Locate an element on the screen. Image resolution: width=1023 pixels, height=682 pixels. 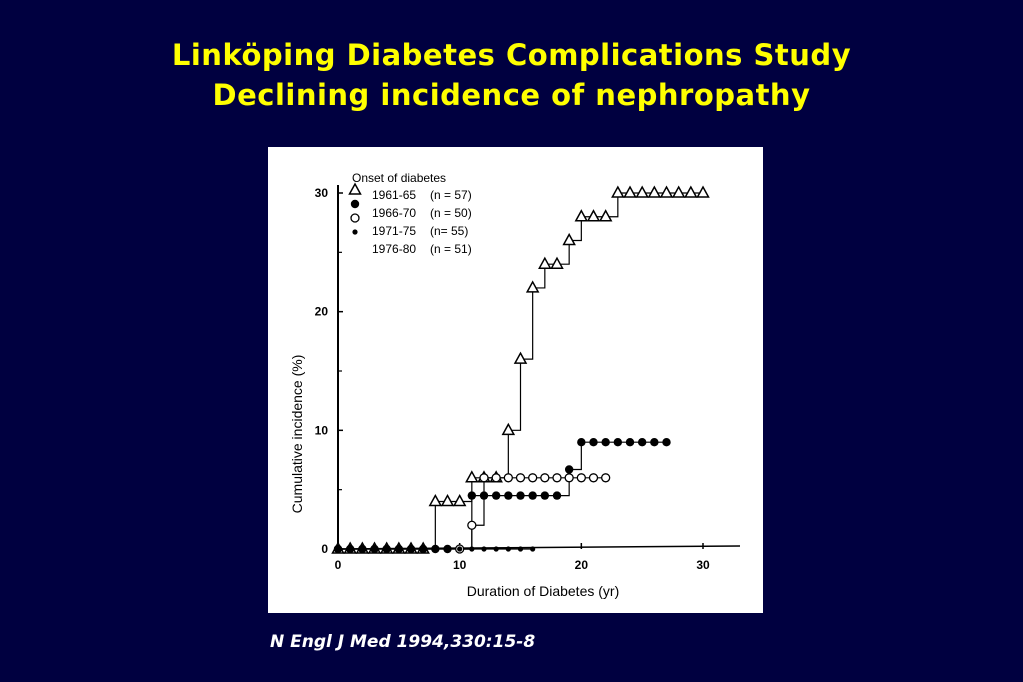
legend-title: Onset of diabetes is located at coordinates (399, 178).